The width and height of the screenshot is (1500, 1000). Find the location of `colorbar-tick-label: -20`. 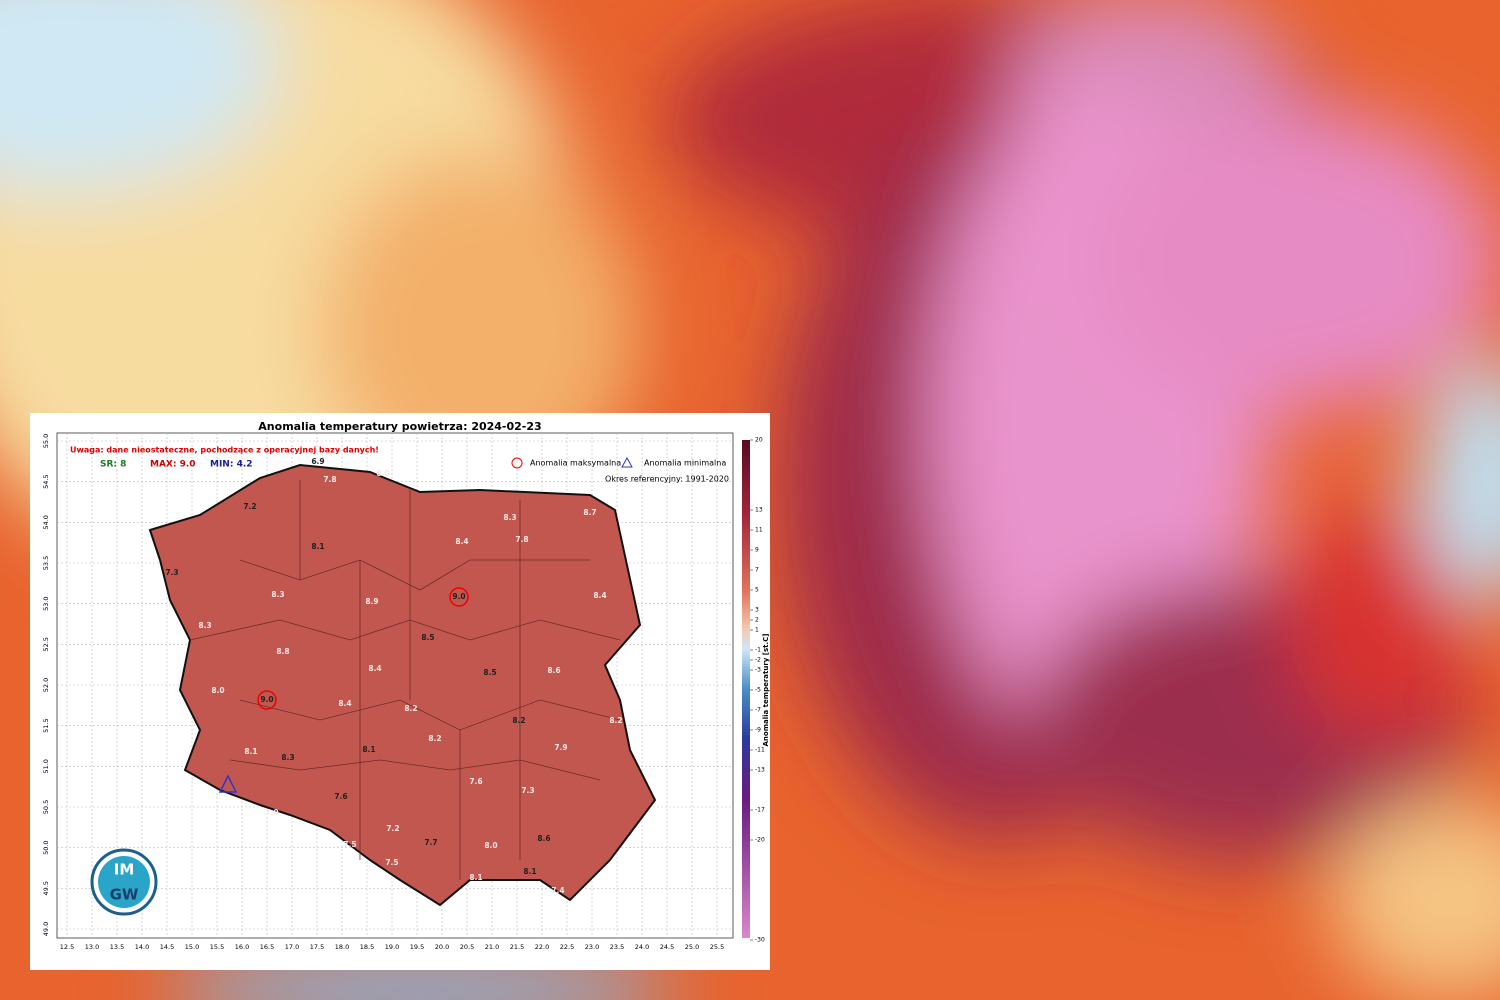

colorbar-tick-label: -20 is located at coordinates (760, 840).